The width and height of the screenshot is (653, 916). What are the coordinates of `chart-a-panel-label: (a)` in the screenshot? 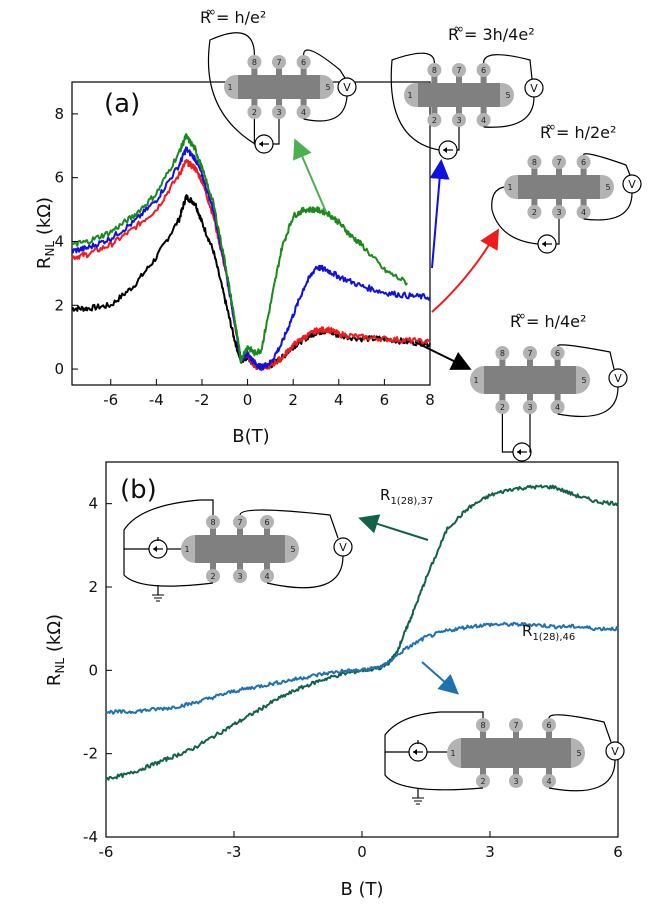 It's located at (122, 104).